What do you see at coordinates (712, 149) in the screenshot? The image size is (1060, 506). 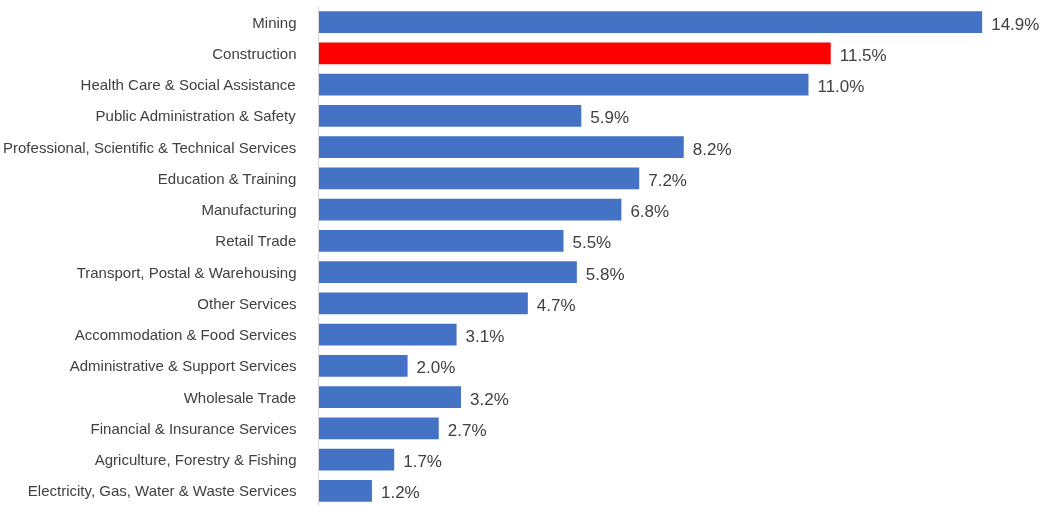 I see `data-label: 8.2%` at bounding box center [712, 149].